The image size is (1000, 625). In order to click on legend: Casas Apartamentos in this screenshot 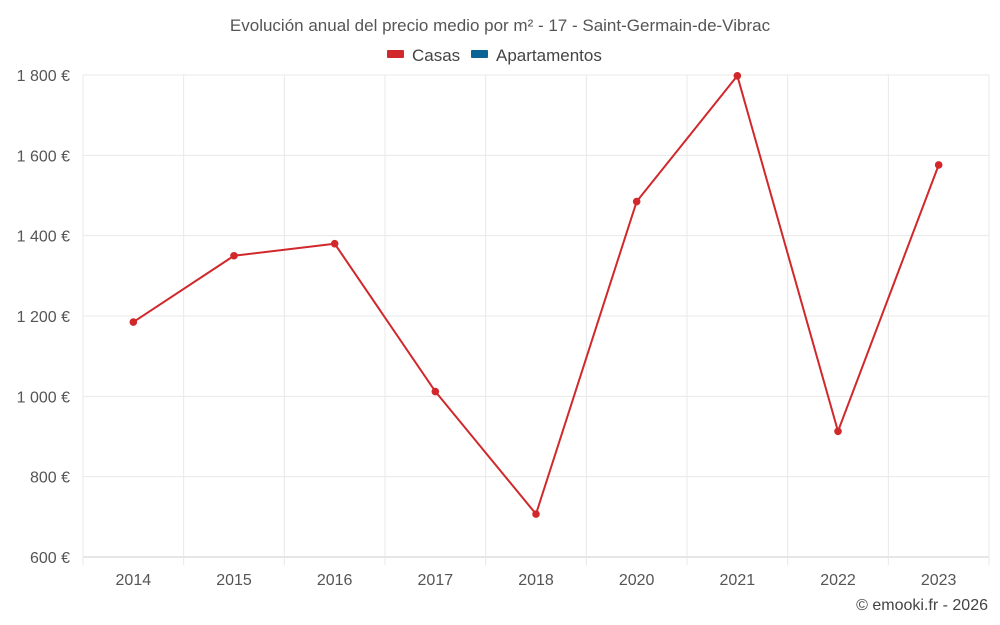, I will do `click(494, 55)`.